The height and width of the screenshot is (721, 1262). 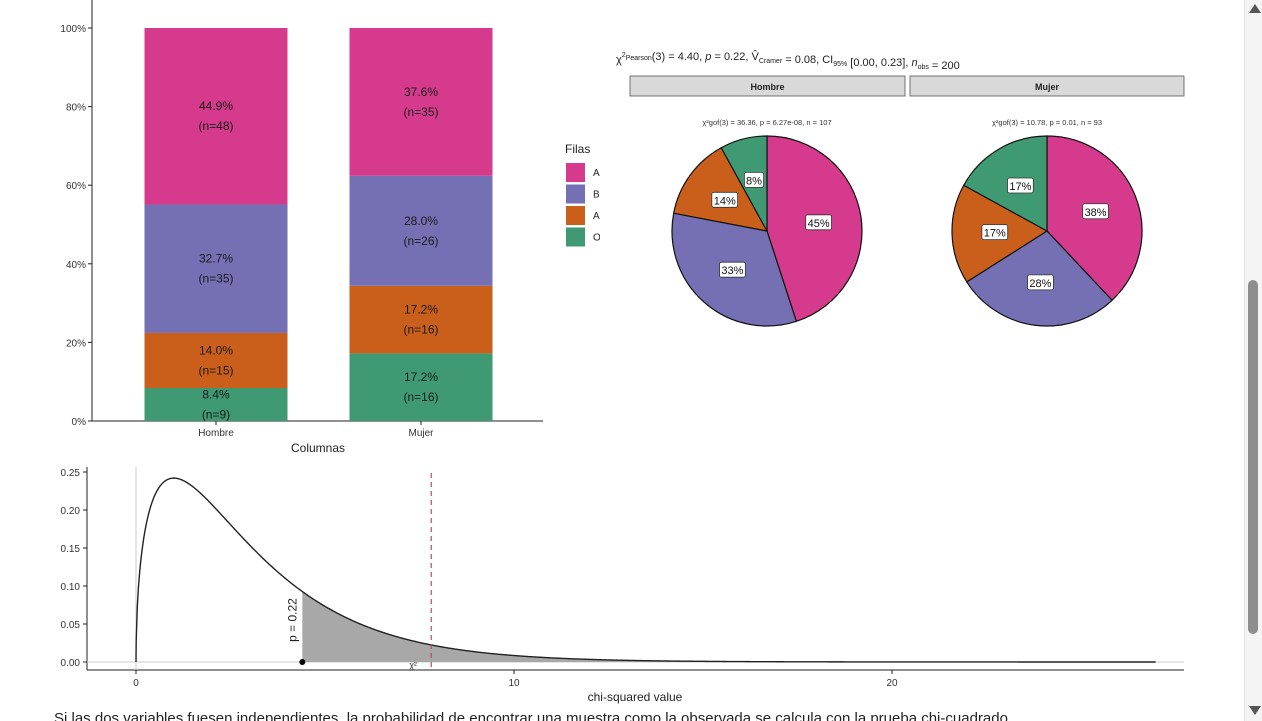 I want to click on data-label: 37.6%, so click(x=421, y=92).